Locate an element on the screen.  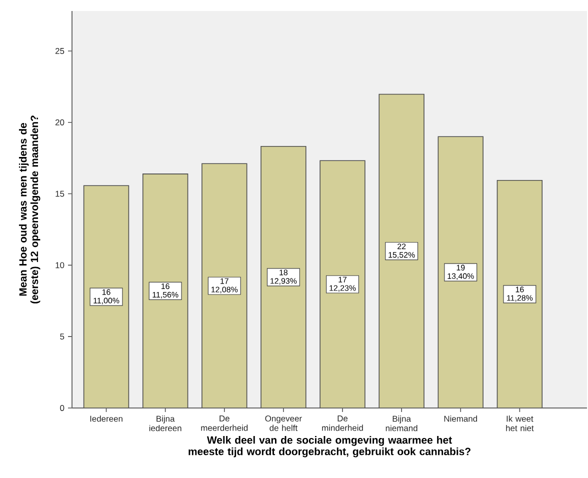
y-tick-label: 5 is located at coordinates (62, 337).